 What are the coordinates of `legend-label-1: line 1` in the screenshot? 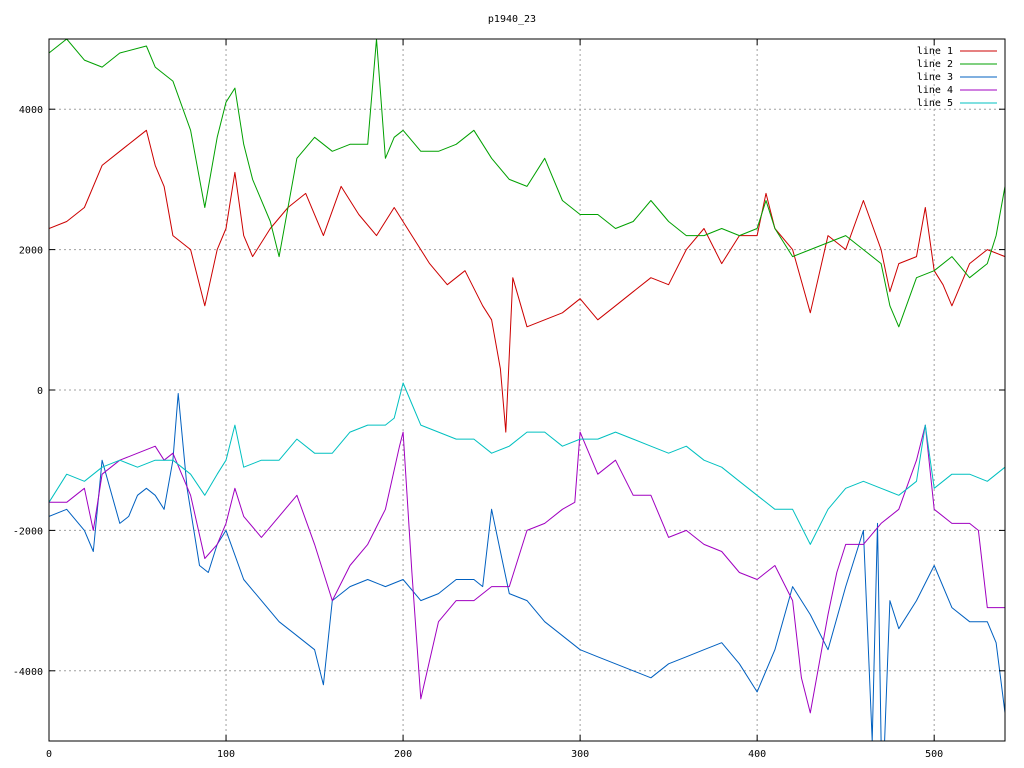 It's located at (935, 51).